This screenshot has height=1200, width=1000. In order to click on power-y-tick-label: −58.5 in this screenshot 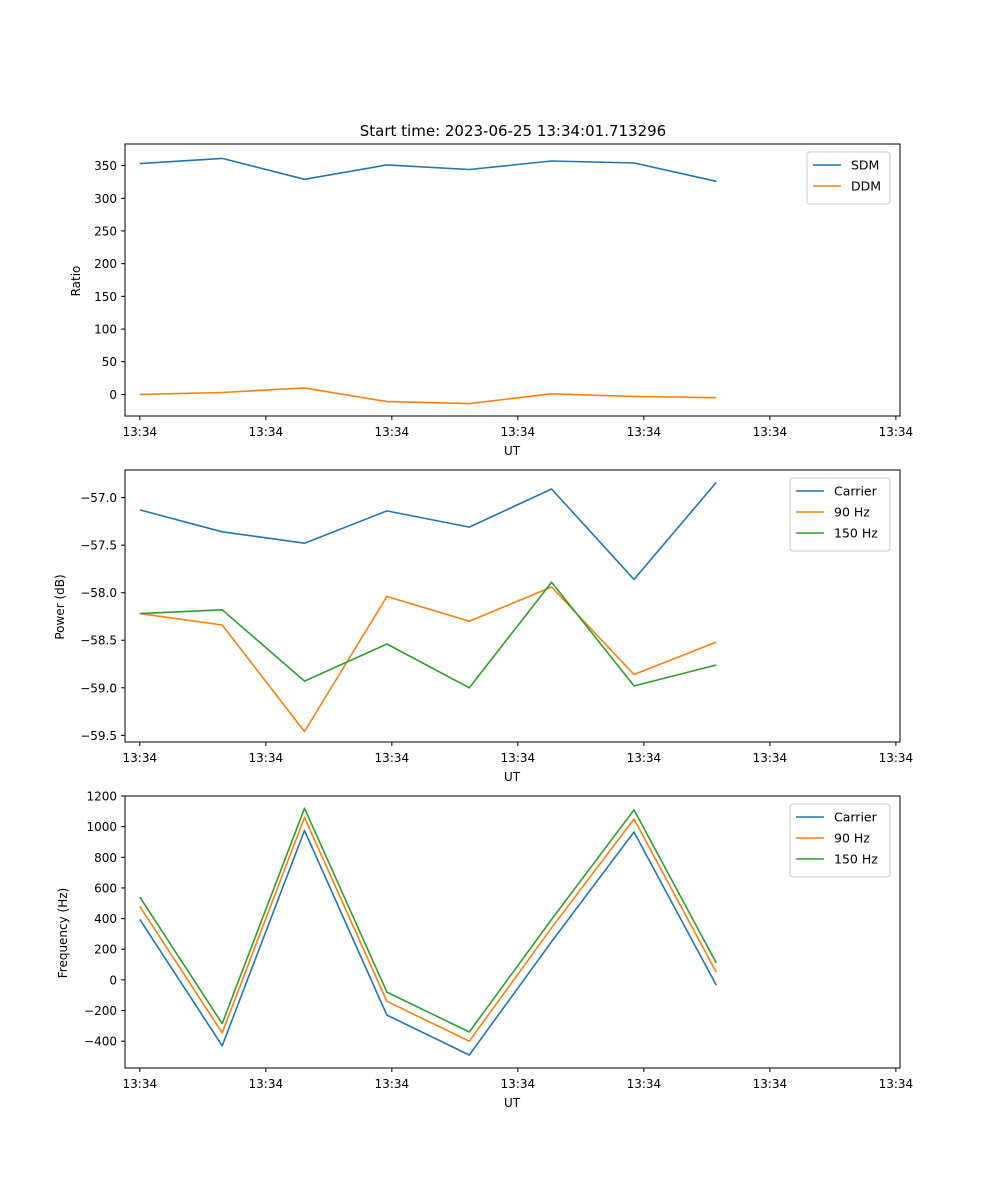, I will do `click(98, 641)`.